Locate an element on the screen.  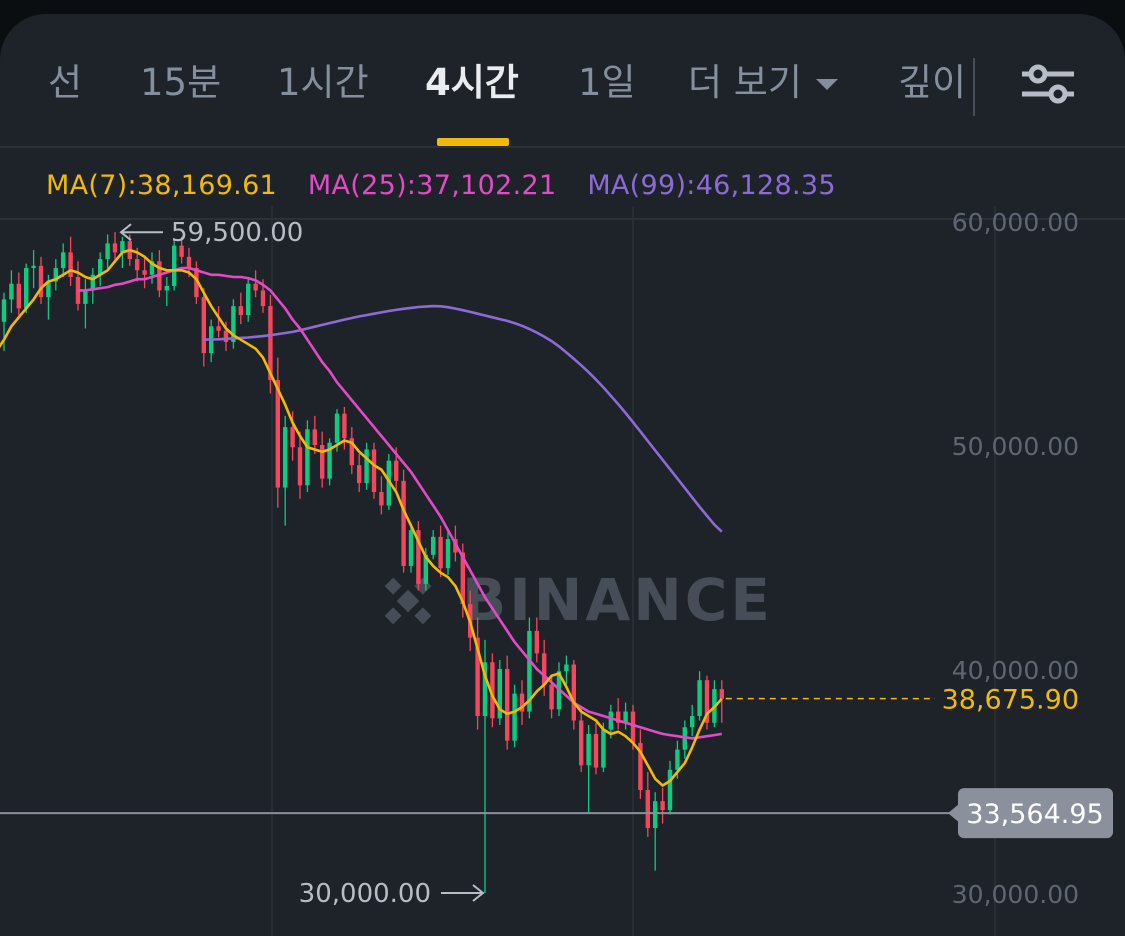
sliders-icon is located at coordinates (1048, 84).